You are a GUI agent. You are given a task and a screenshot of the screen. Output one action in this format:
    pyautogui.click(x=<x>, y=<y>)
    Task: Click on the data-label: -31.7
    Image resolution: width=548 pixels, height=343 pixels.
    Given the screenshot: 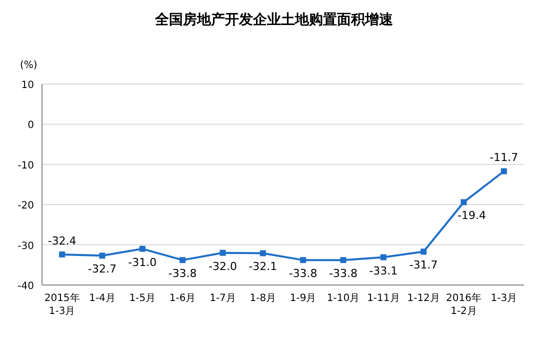 What is the action you would take?
    pyautogui.click(x=423, y=265)
    